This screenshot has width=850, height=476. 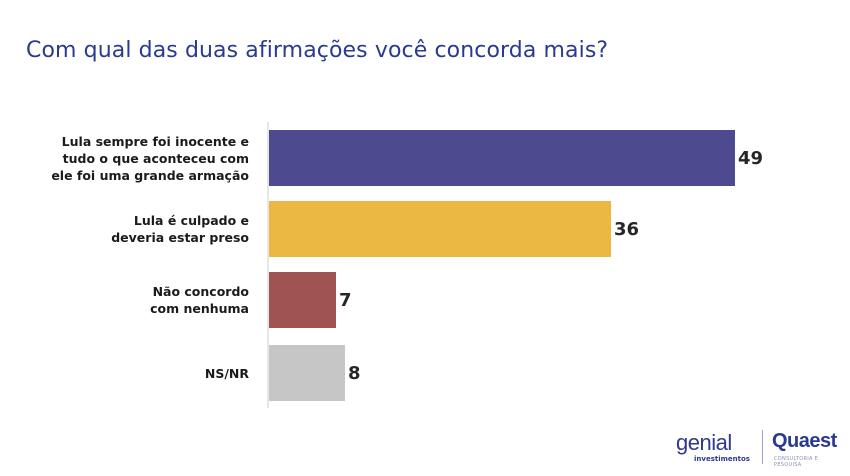 I want to click on bar-row: Não concordo com nenhuma 7, so click(x=425, y=300).